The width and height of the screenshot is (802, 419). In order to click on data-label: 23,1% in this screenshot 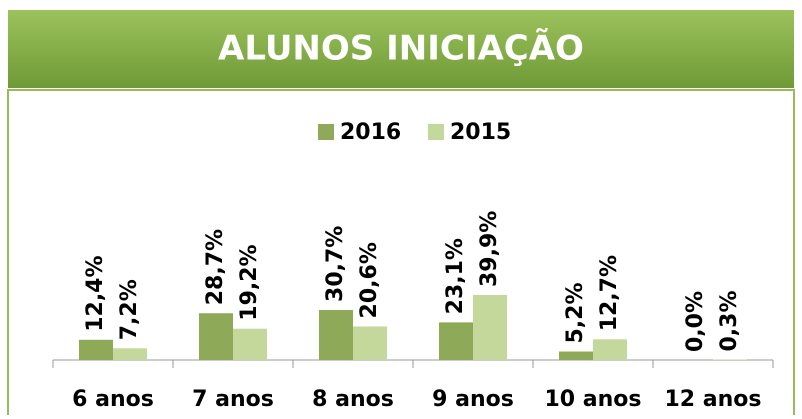, I will do `click(455, 276)`.